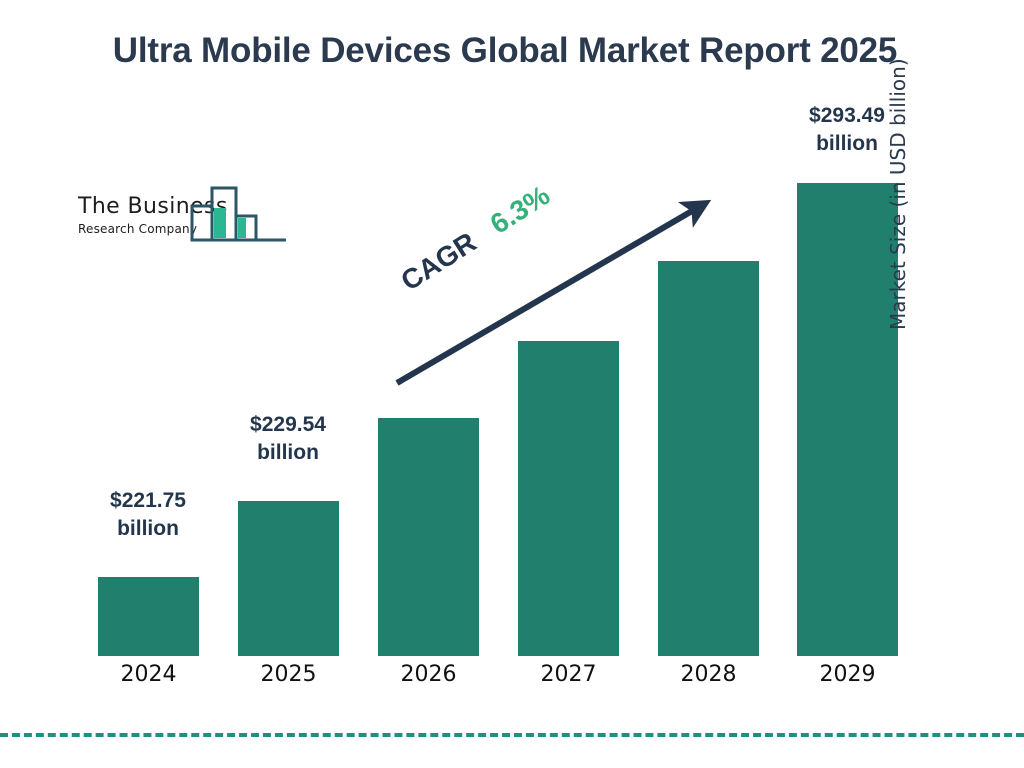 The width and height of the screenshot is (1024, 768). What do you see at coordinates (898, 194) in the screenshot?
I see `y-axis-title: Market Size (in USD billion)` at bounding box center [898, 194].